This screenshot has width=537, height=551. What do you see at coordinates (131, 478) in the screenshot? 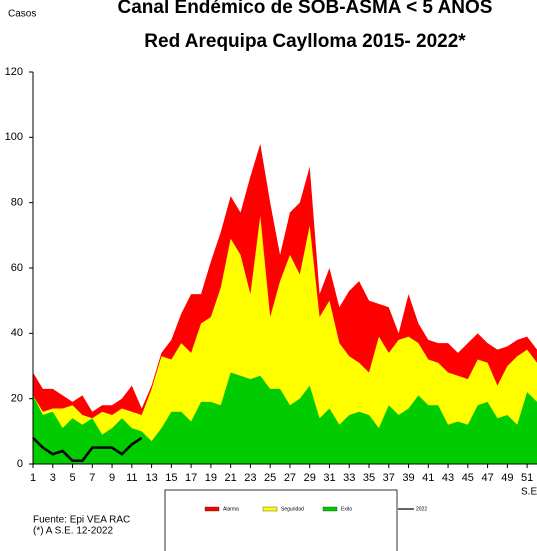
I see `x-tick-label: 11` at bounding box center [131, 478].